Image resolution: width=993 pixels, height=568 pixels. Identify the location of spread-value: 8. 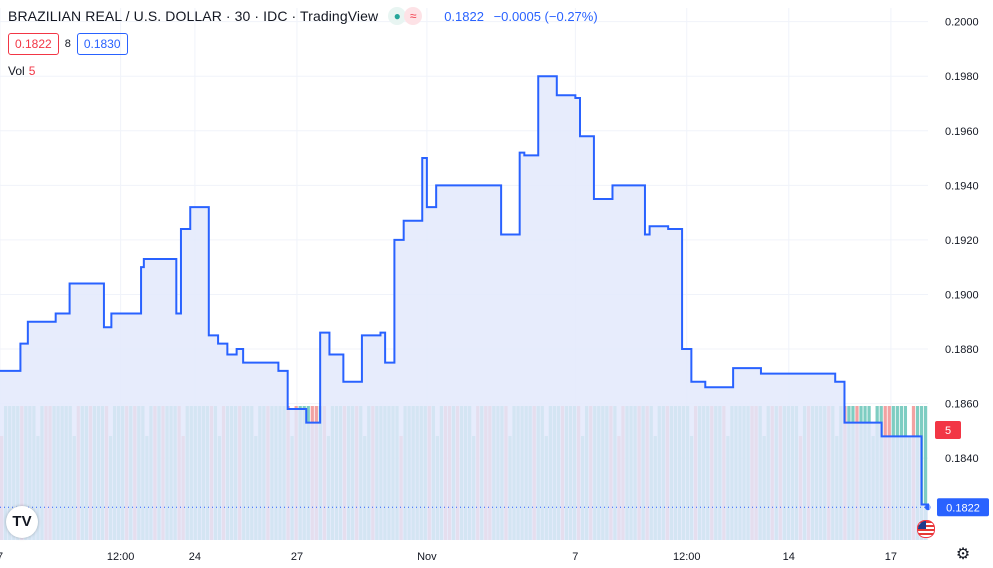
(67, 44).